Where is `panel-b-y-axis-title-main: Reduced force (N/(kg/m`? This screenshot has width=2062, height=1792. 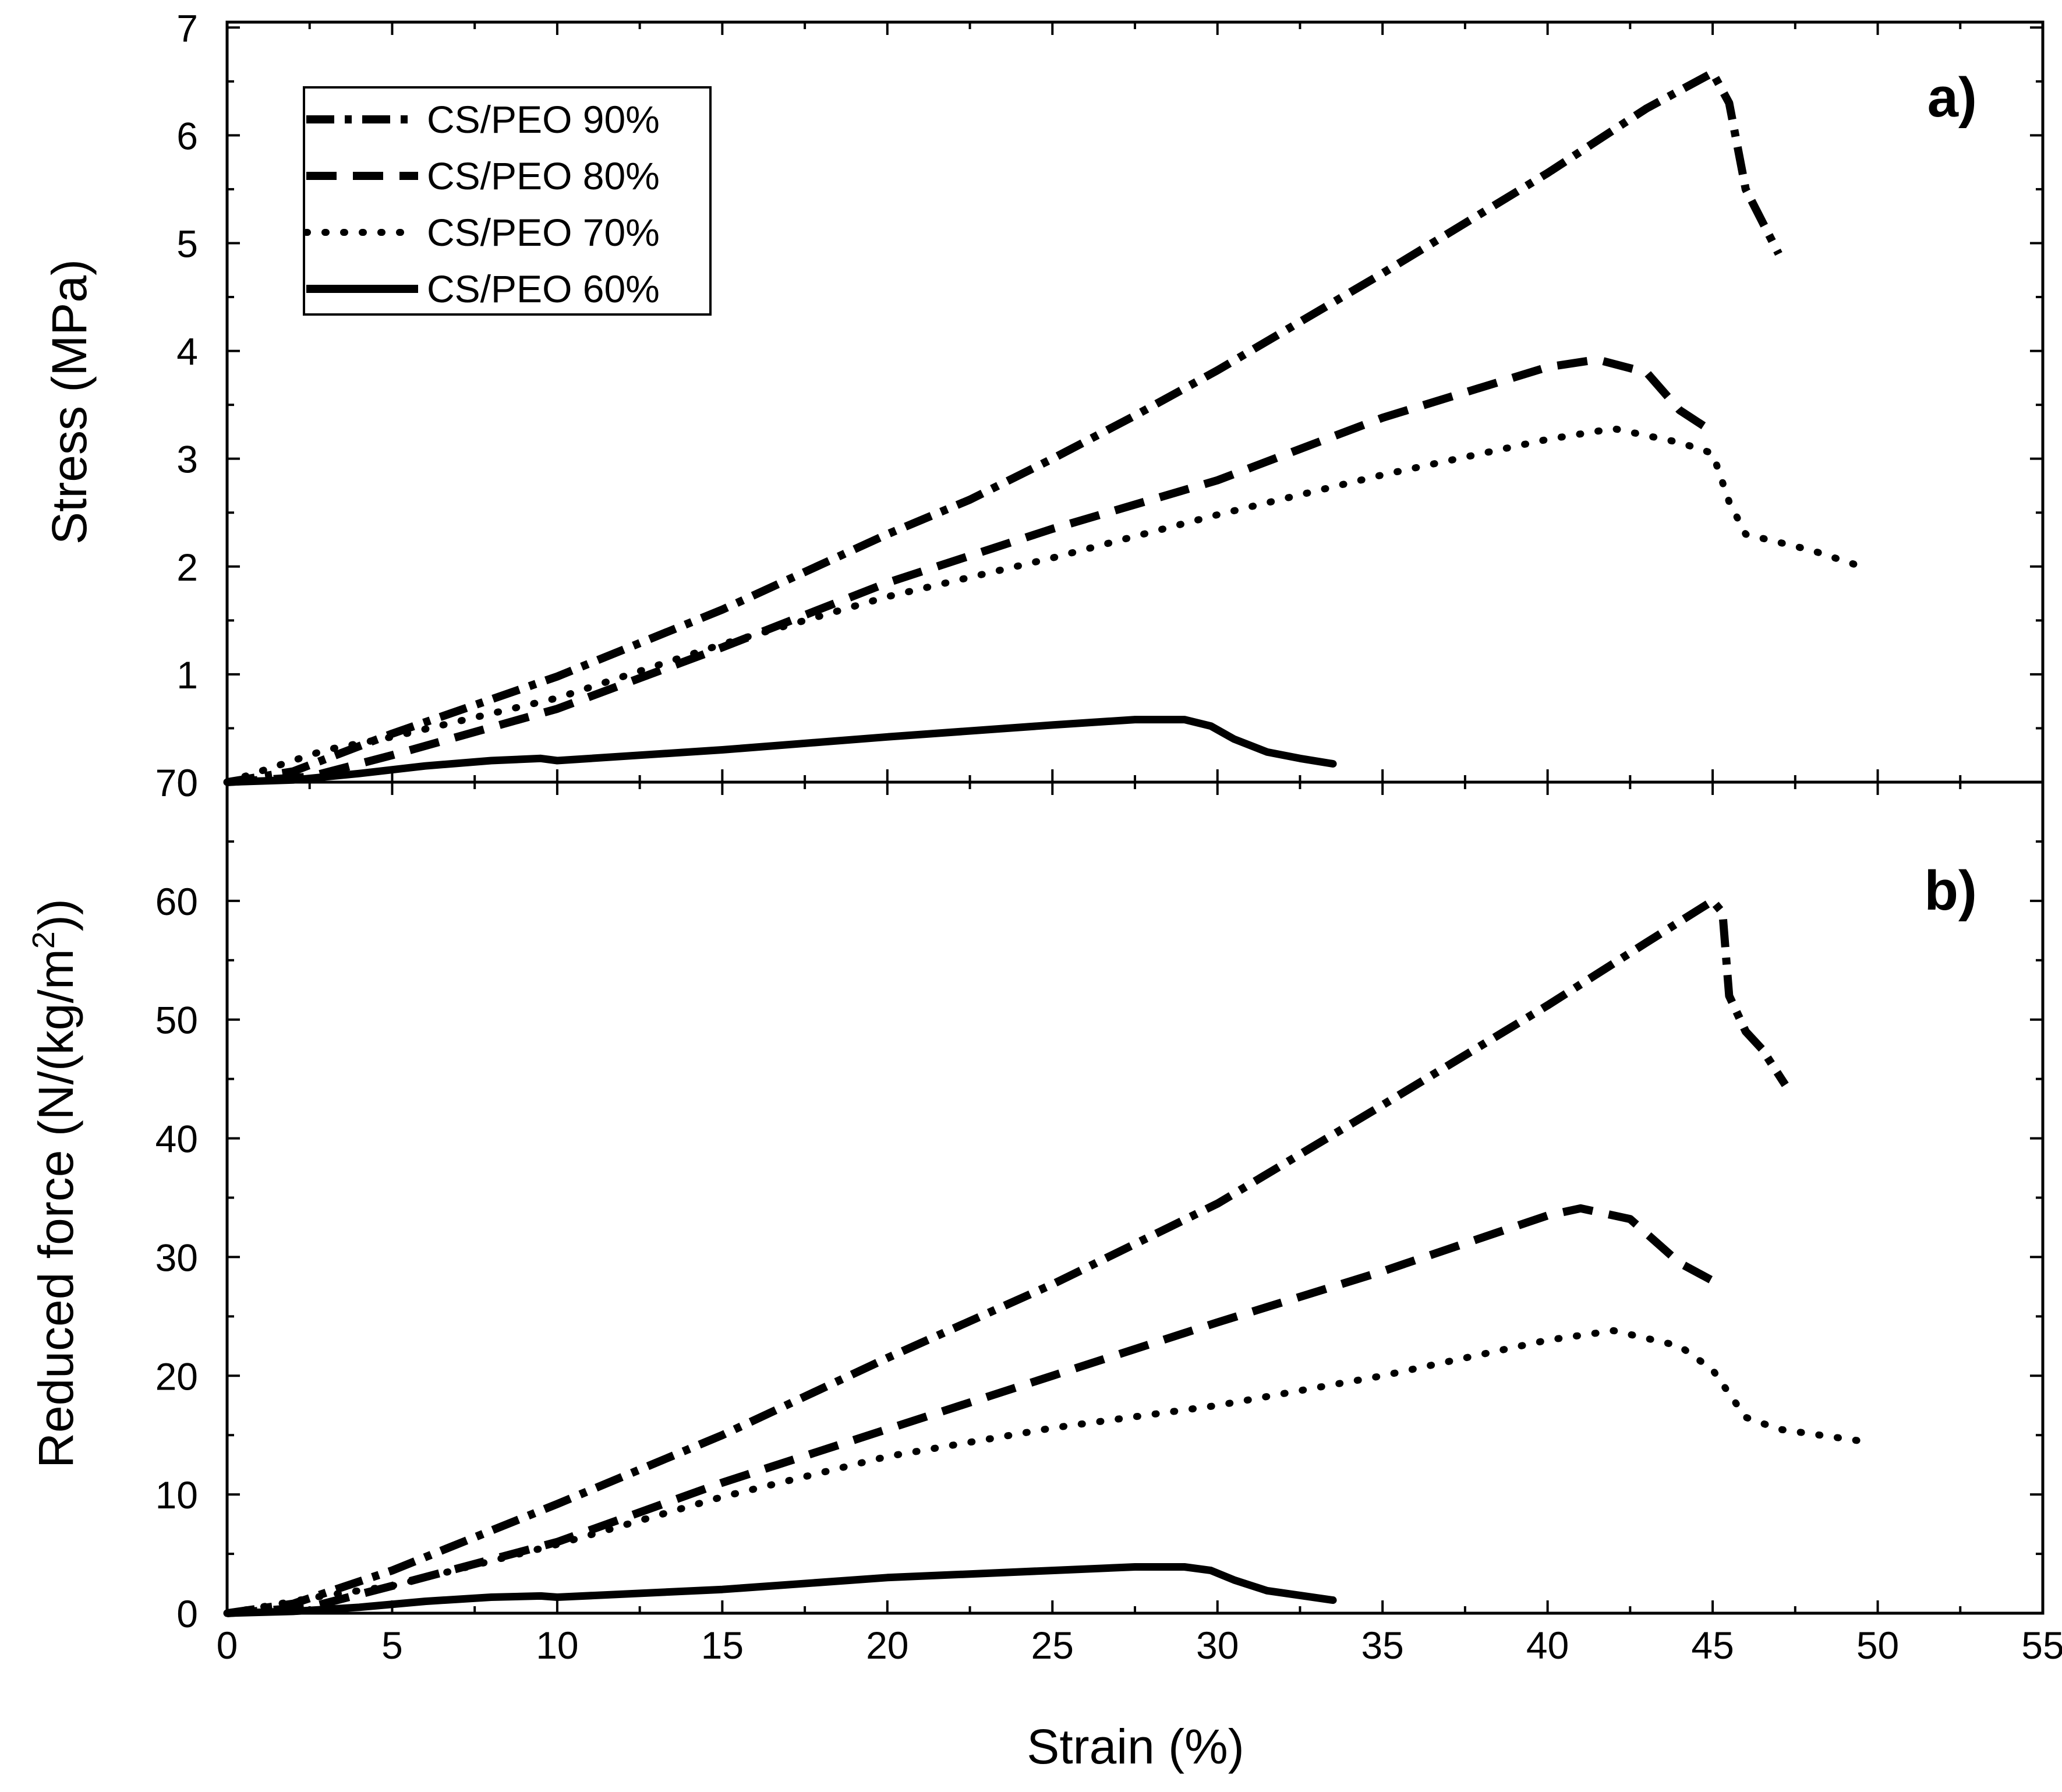
panel-b-y-axis-title-main: Reduced force (N/(kg/m is located at coordinates (56, 1208).